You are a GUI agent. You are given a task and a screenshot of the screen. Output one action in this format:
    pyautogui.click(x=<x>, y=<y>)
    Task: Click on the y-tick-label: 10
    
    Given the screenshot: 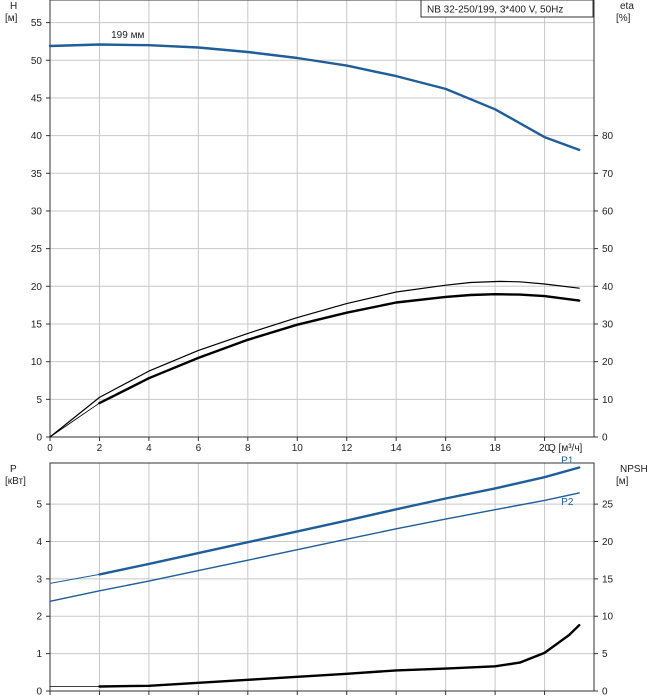 What is the action you would take?
    pyautogui.click(x=37, y=362)
    